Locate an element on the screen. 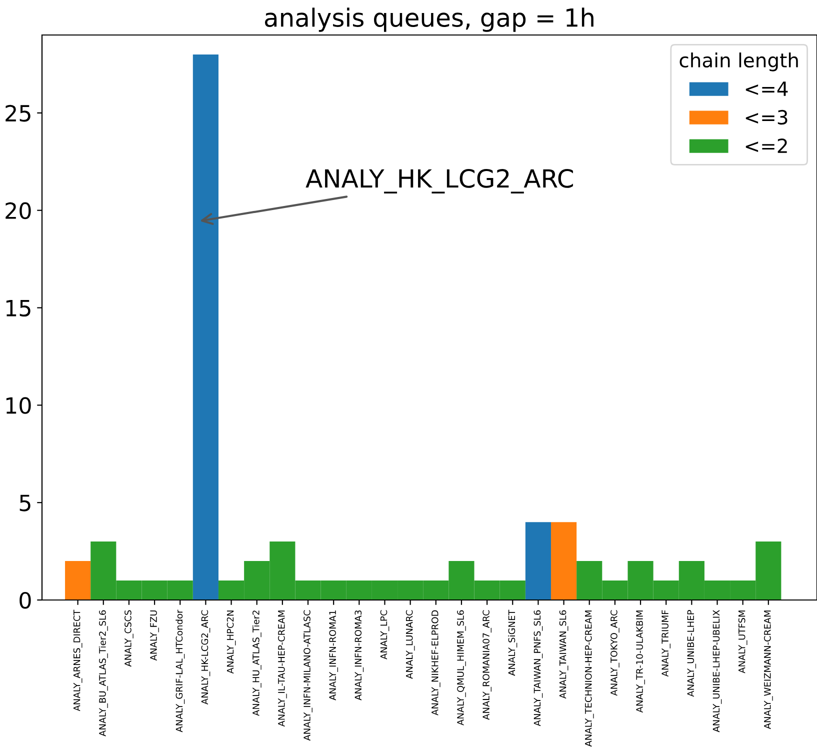 This screenshot has width=817, height=756. y-tick-label: 15 is located at coordinates (18, 308).